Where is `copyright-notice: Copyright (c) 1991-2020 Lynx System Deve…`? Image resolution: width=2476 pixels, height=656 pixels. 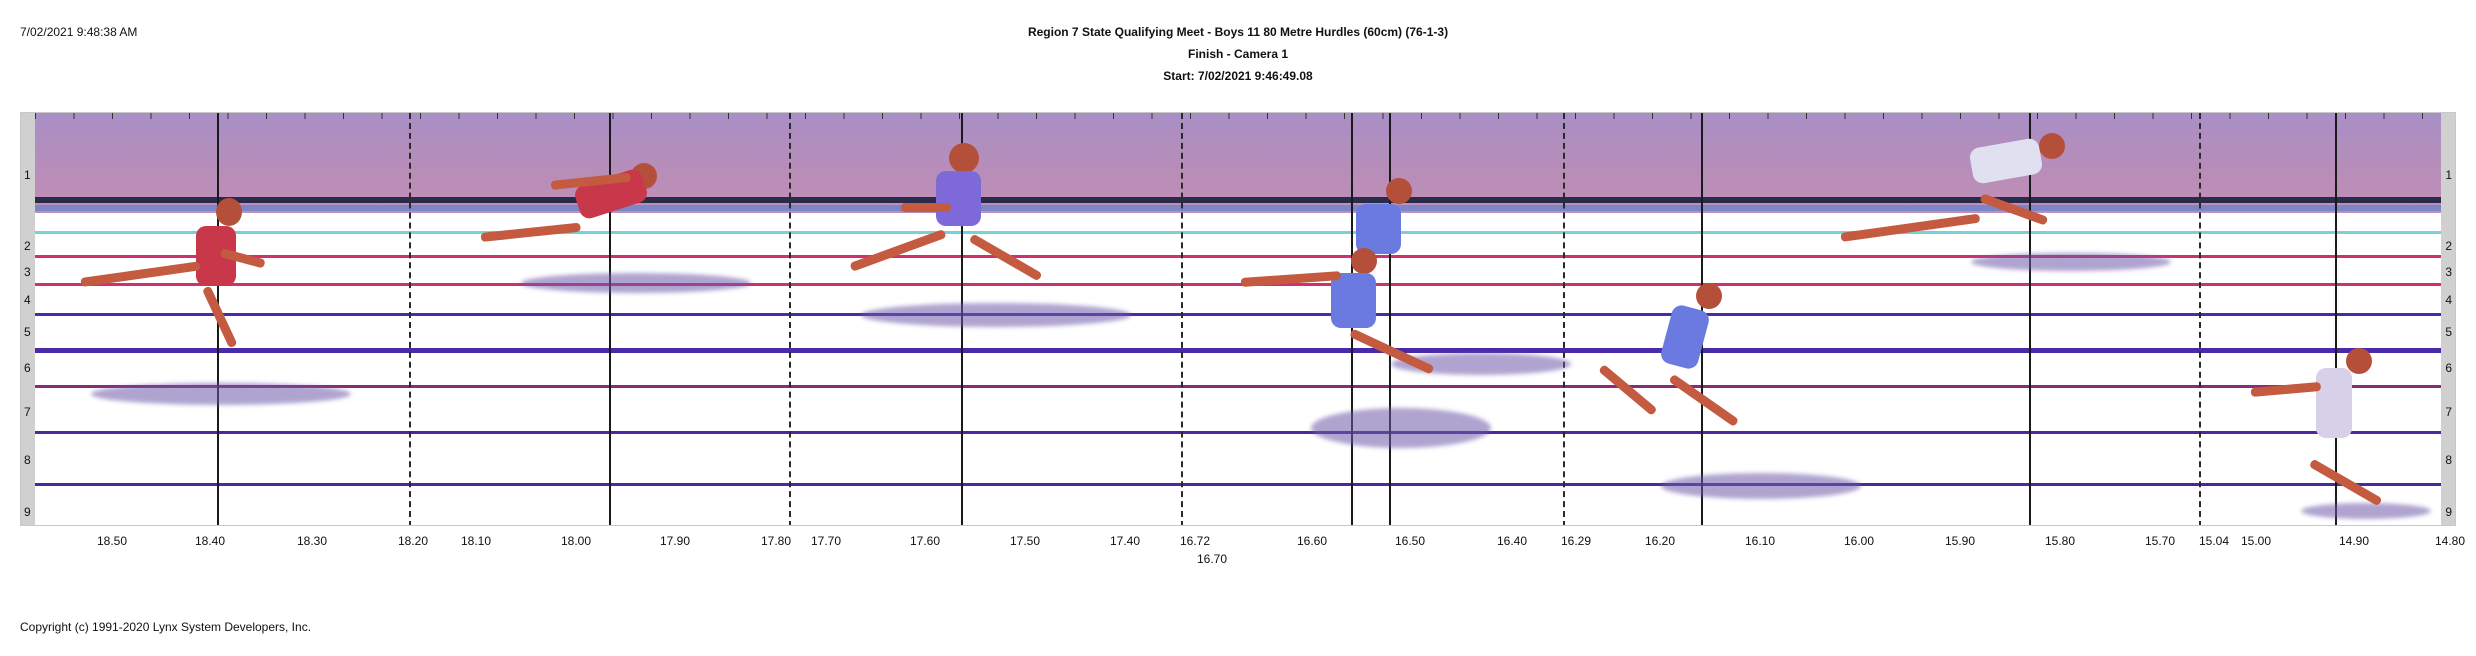 copyright-notice: Copyright (c) 1991-2020 Lynx System Deve… is located at coordinates (166, 627).